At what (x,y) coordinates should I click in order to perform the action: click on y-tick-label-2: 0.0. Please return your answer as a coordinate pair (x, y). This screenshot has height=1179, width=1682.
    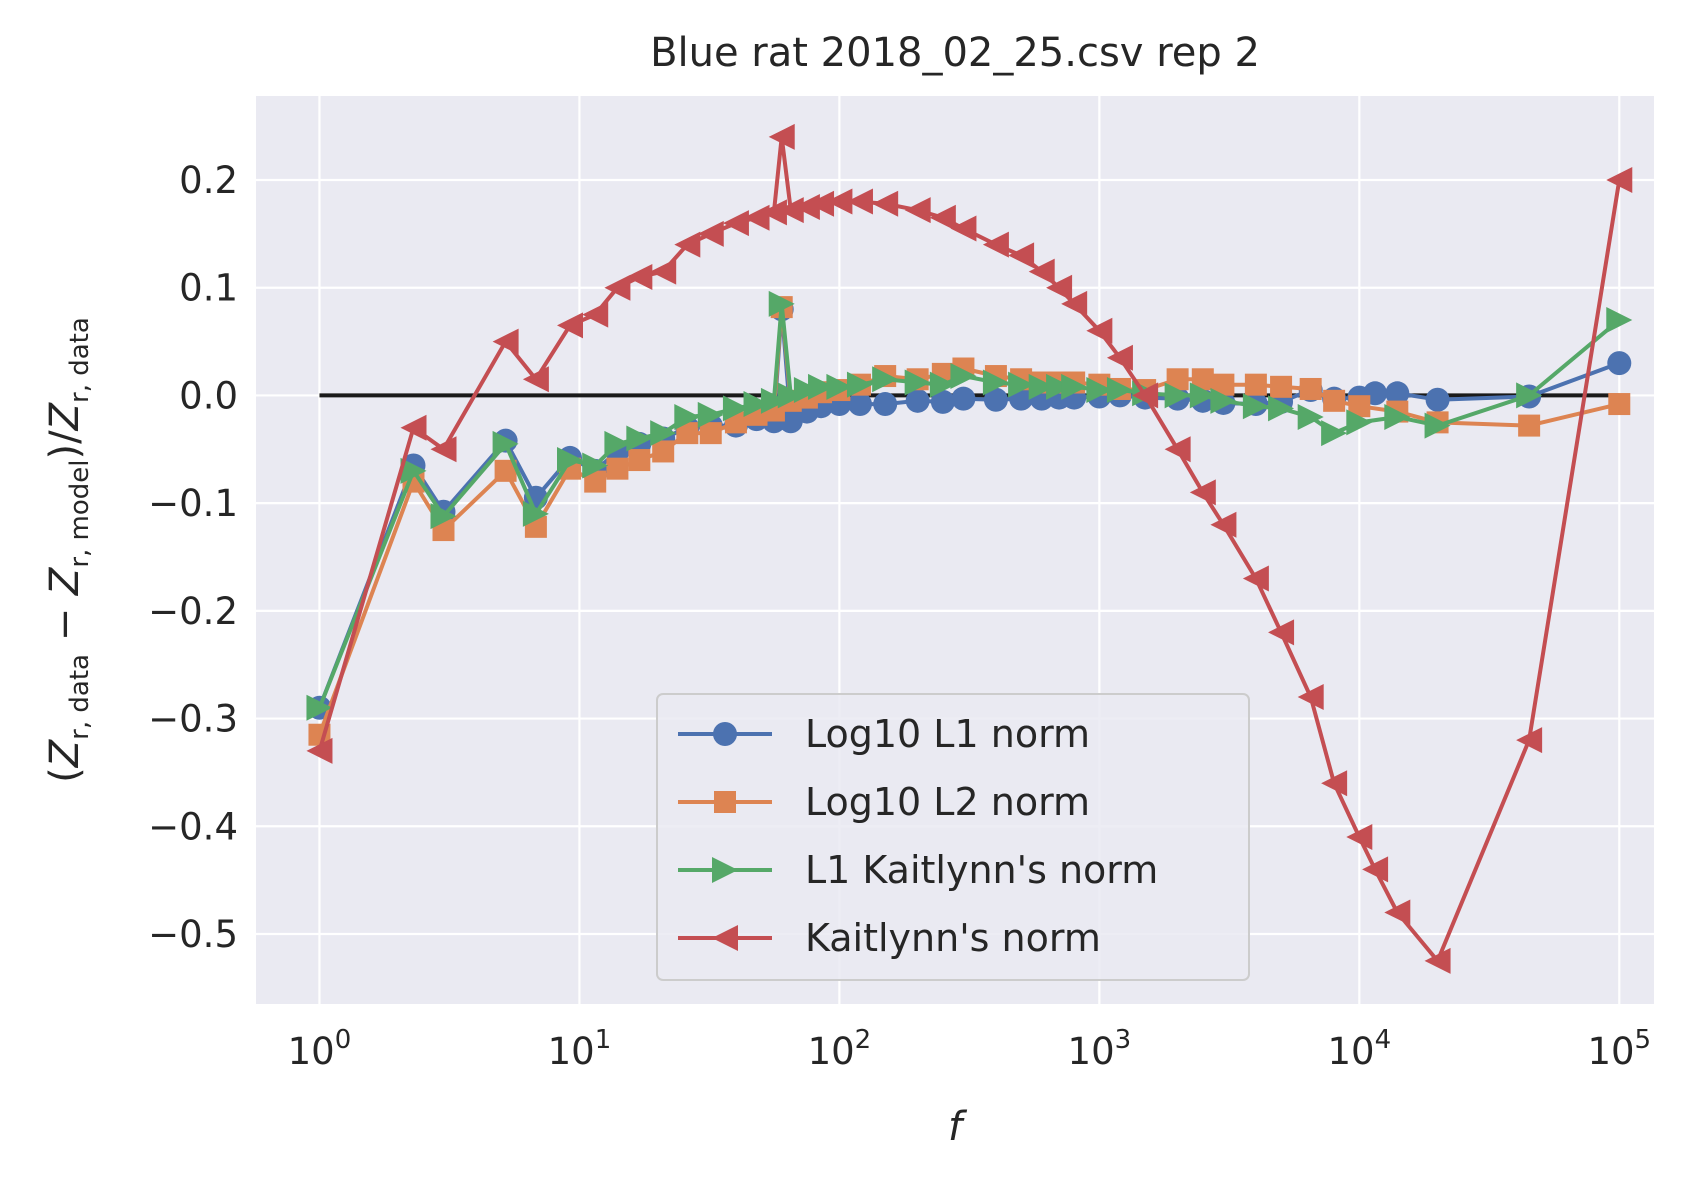
    Looking at the image, I should click on (208, 395).